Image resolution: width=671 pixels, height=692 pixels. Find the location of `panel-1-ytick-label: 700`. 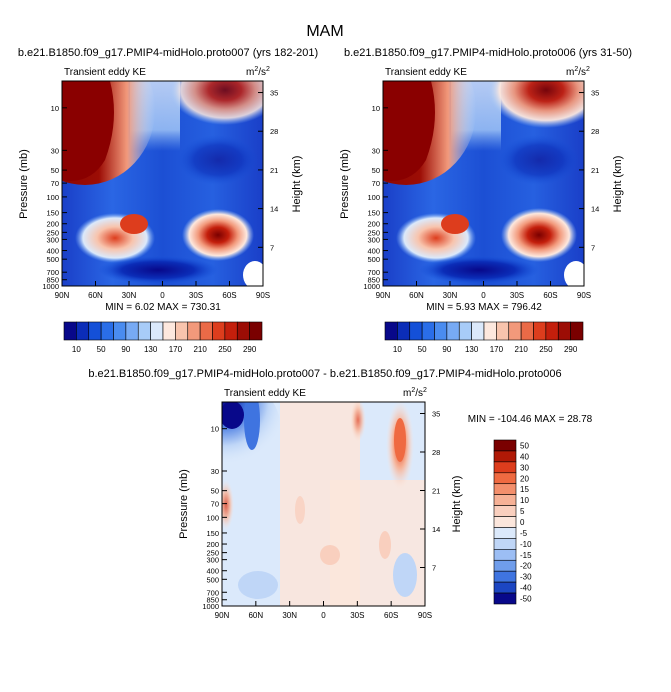

panel-1-ytick-label: 700 is located at coordinates (52, 272).